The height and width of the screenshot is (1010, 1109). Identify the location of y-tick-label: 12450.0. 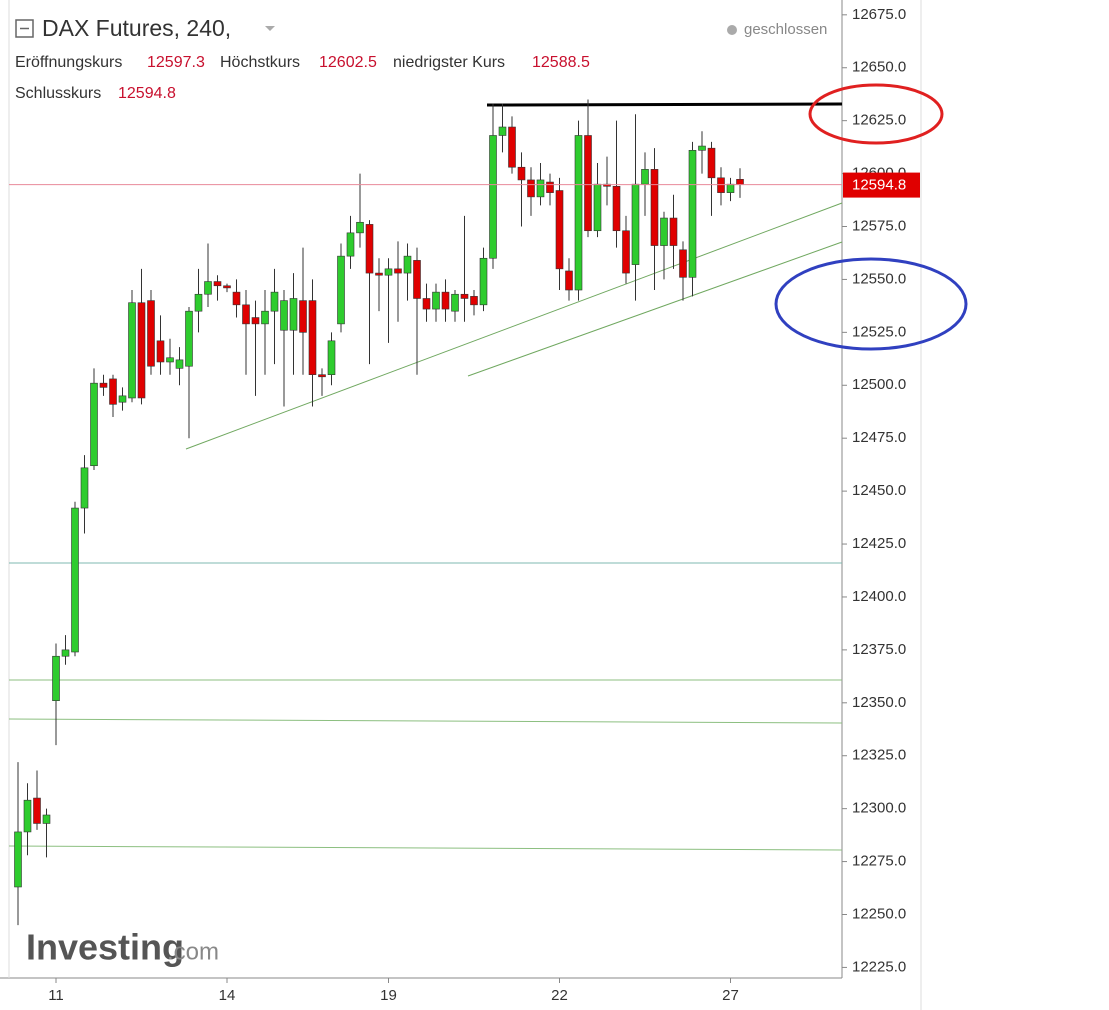
(879, 490).